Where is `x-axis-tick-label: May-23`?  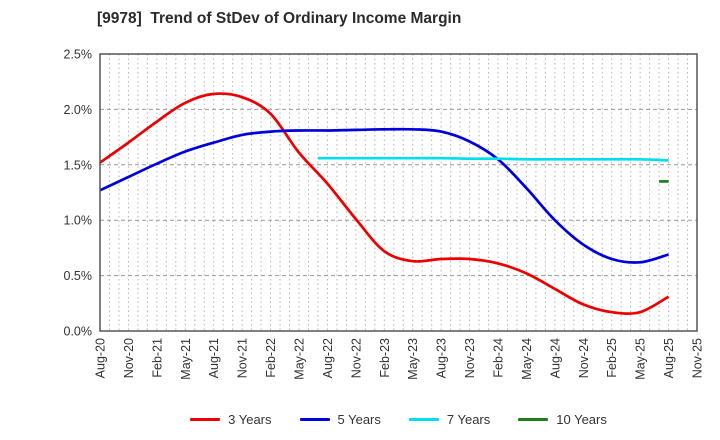 x-axis-tick-label: May-23 is located at coordinates (413, 359).